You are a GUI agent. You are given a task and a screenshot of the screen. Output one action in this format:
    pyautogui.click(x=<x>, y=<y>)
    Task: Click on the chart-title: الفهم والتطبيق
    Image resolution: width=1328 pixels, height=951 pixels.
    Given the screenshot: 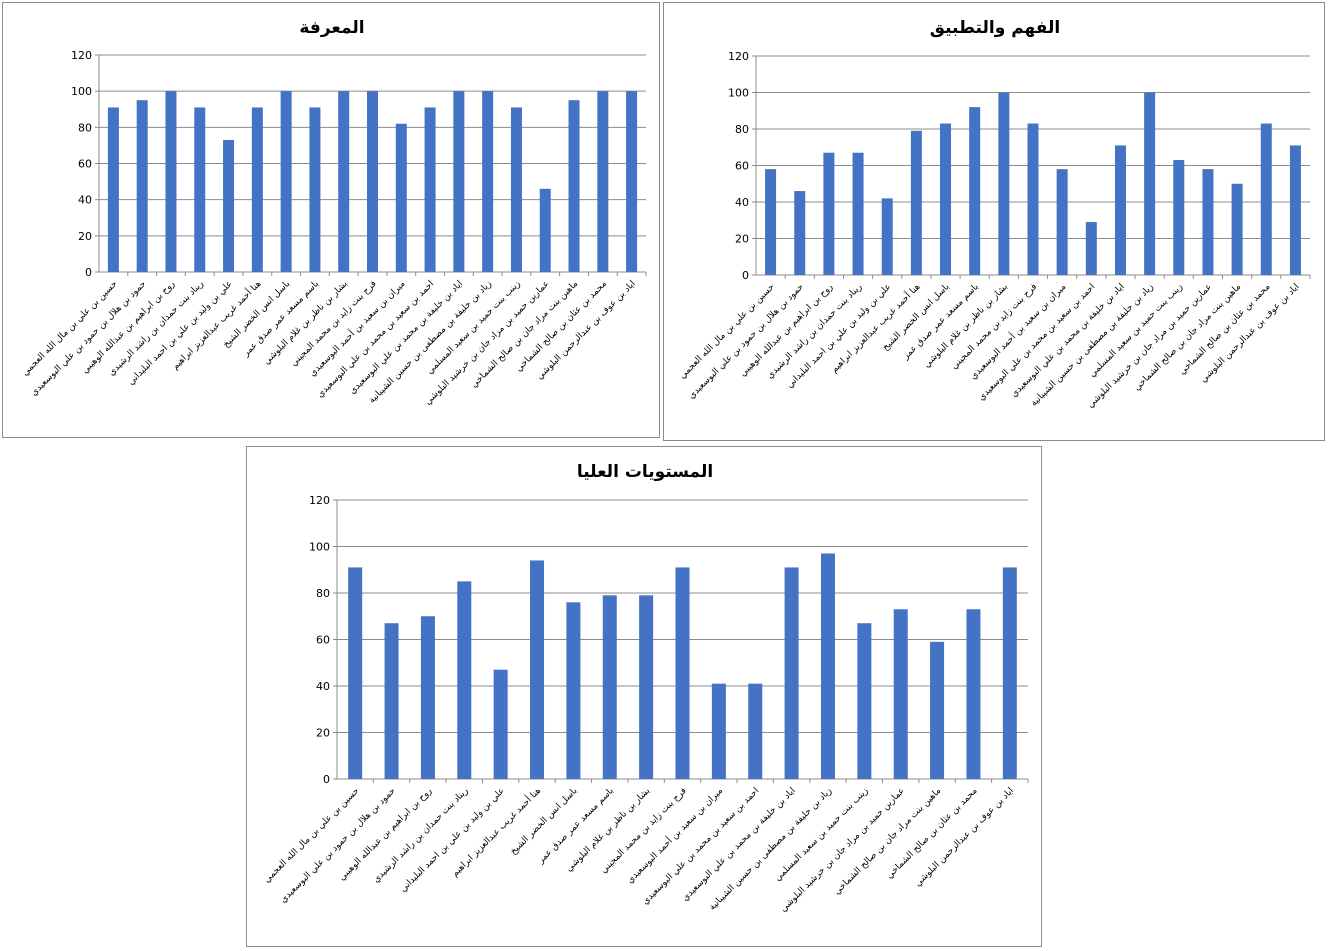 What is the action you would take?
    pyautogui.click(x=995, y=28)
    